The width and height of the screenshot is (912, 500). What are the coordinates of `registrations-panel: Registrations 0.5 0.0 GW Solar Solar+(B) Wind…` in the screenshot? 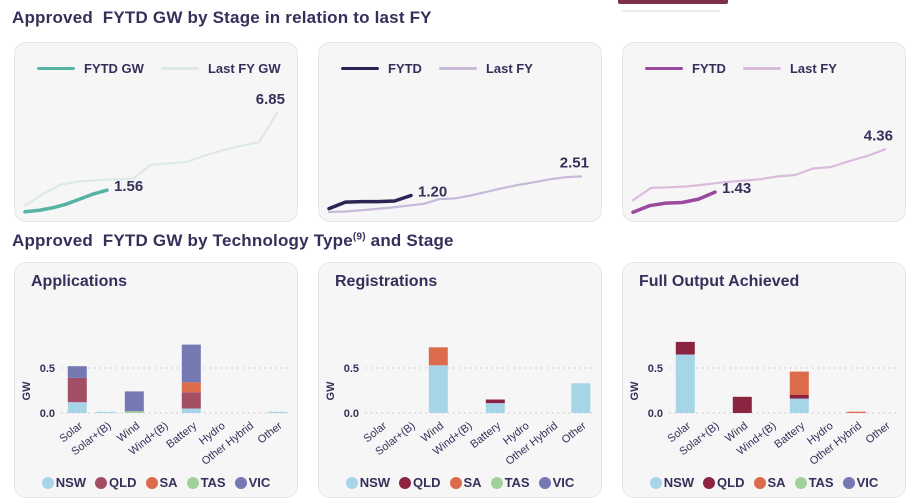 It's located at (460, 380).